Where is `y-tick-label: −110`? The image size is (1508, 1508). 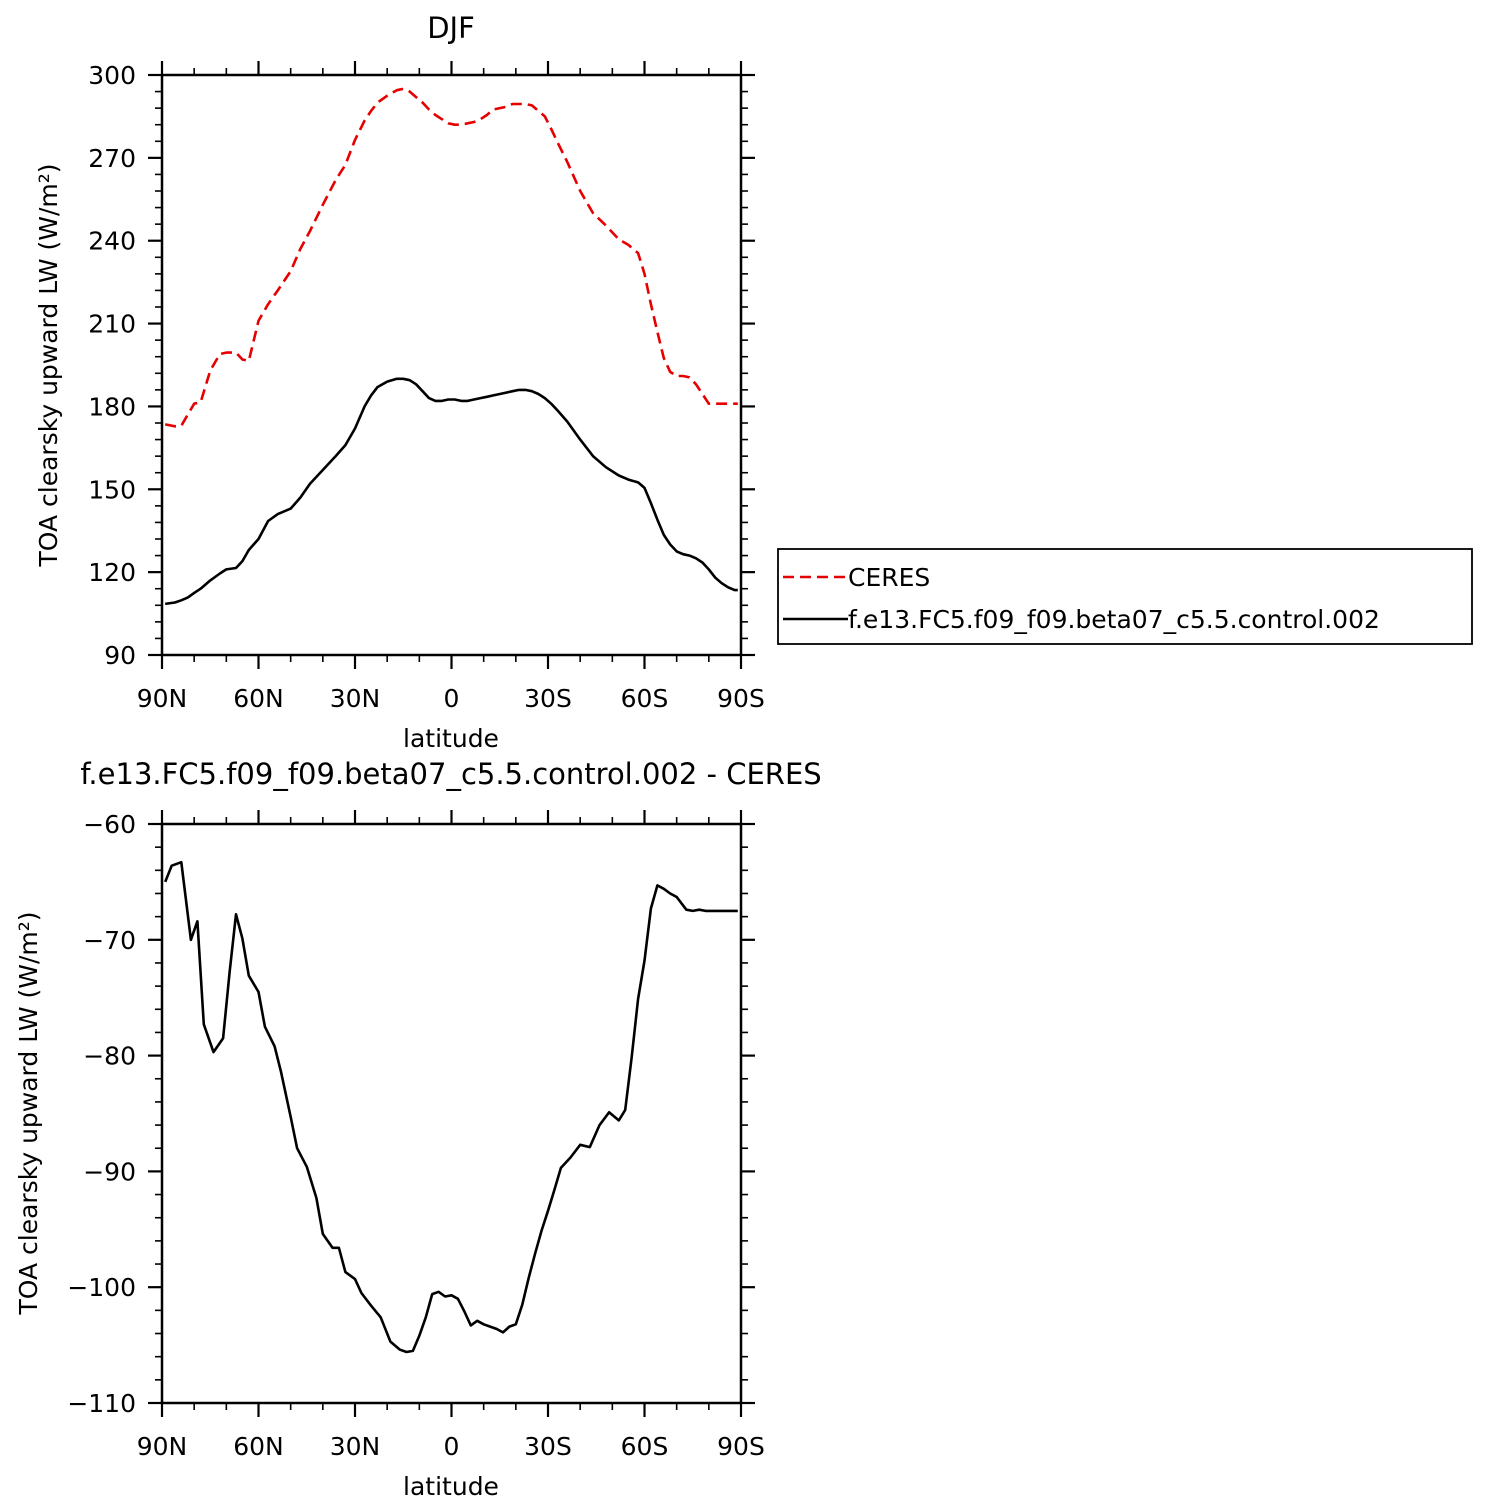 y-tick-label: −110 is located at coordinates (101, 1403).